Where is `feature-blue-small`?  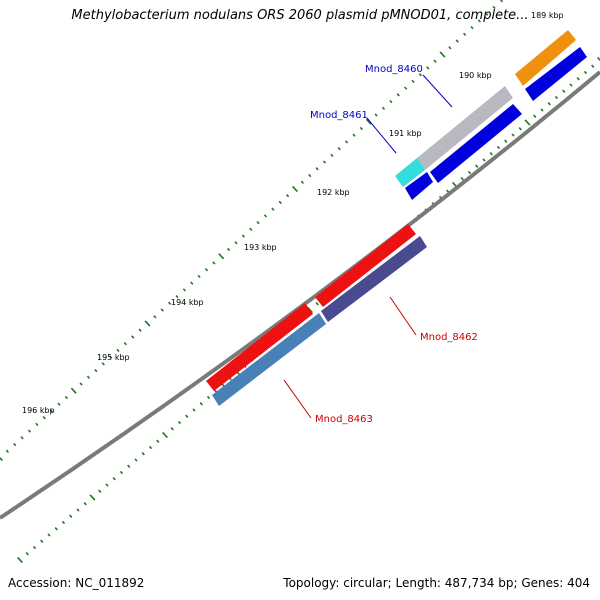 feature-blue-small is located at coordinates (419, 186).